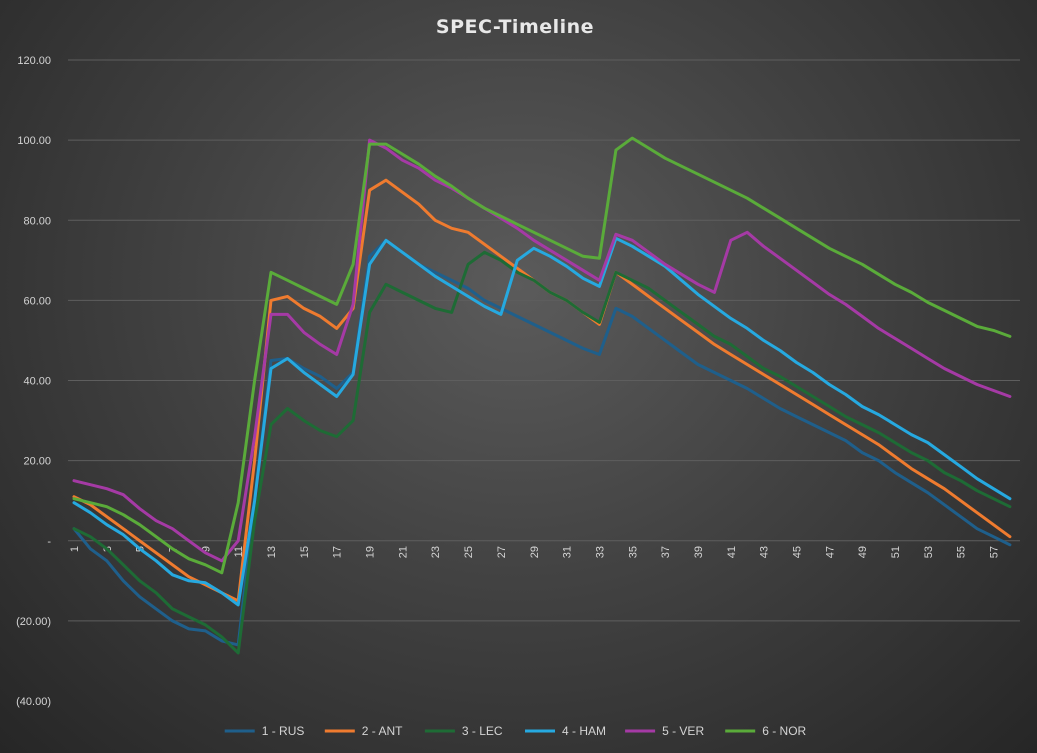 Image resolution: width=1037 pixels, height=753 pixels. Describe the element at coordinates (896, 552) in the screenshot. I see `x-tick-label: 51` at that location.